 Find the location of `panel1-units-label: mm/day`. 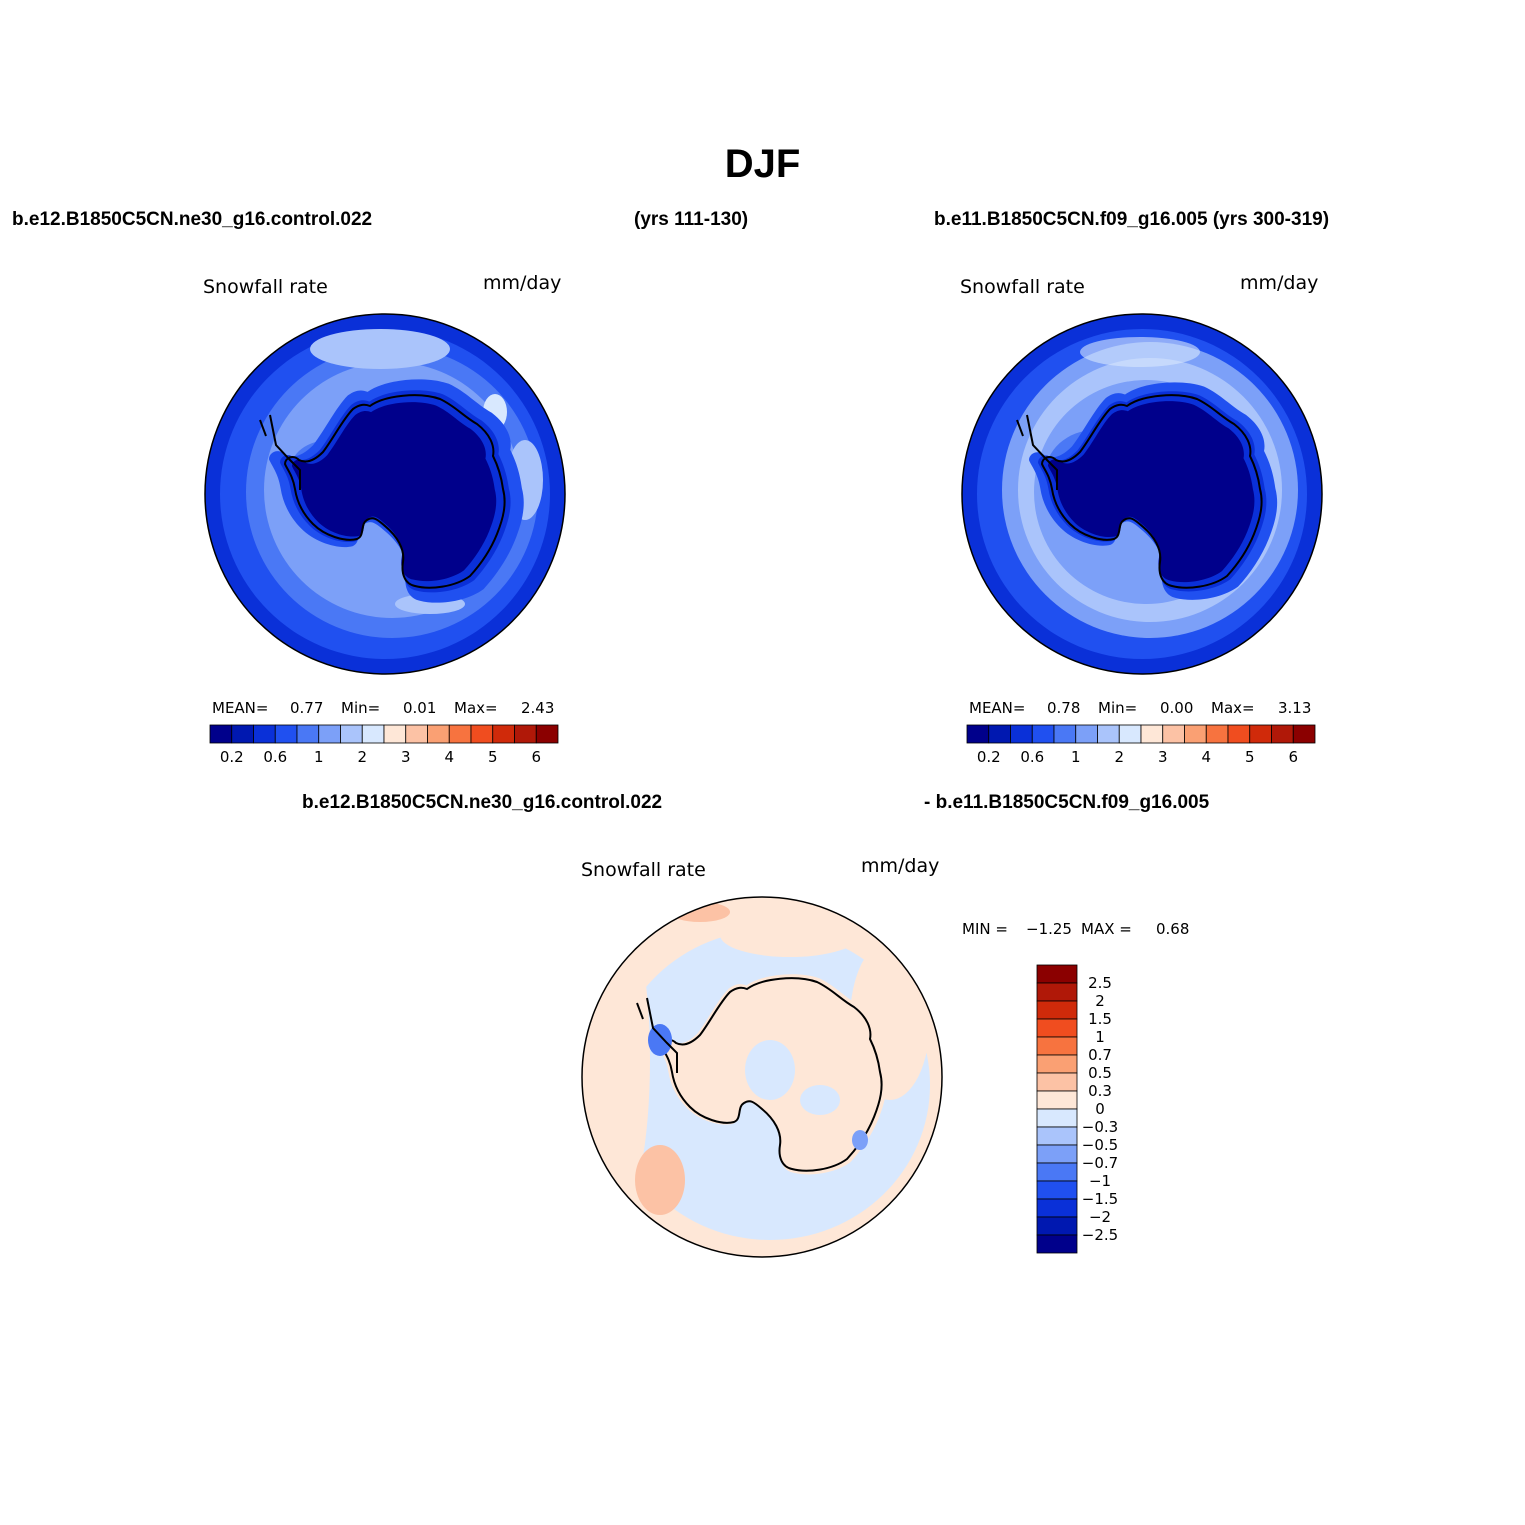

panel1-units-label: mm/day is located at coordinates (522, 283).